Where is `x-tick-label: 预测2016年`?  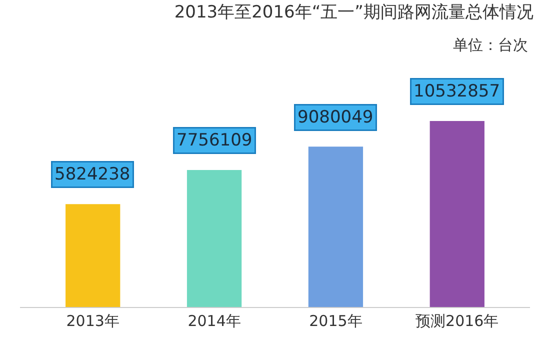 x-tick-label: 预测2016年 is located at coordinates (457, 321).